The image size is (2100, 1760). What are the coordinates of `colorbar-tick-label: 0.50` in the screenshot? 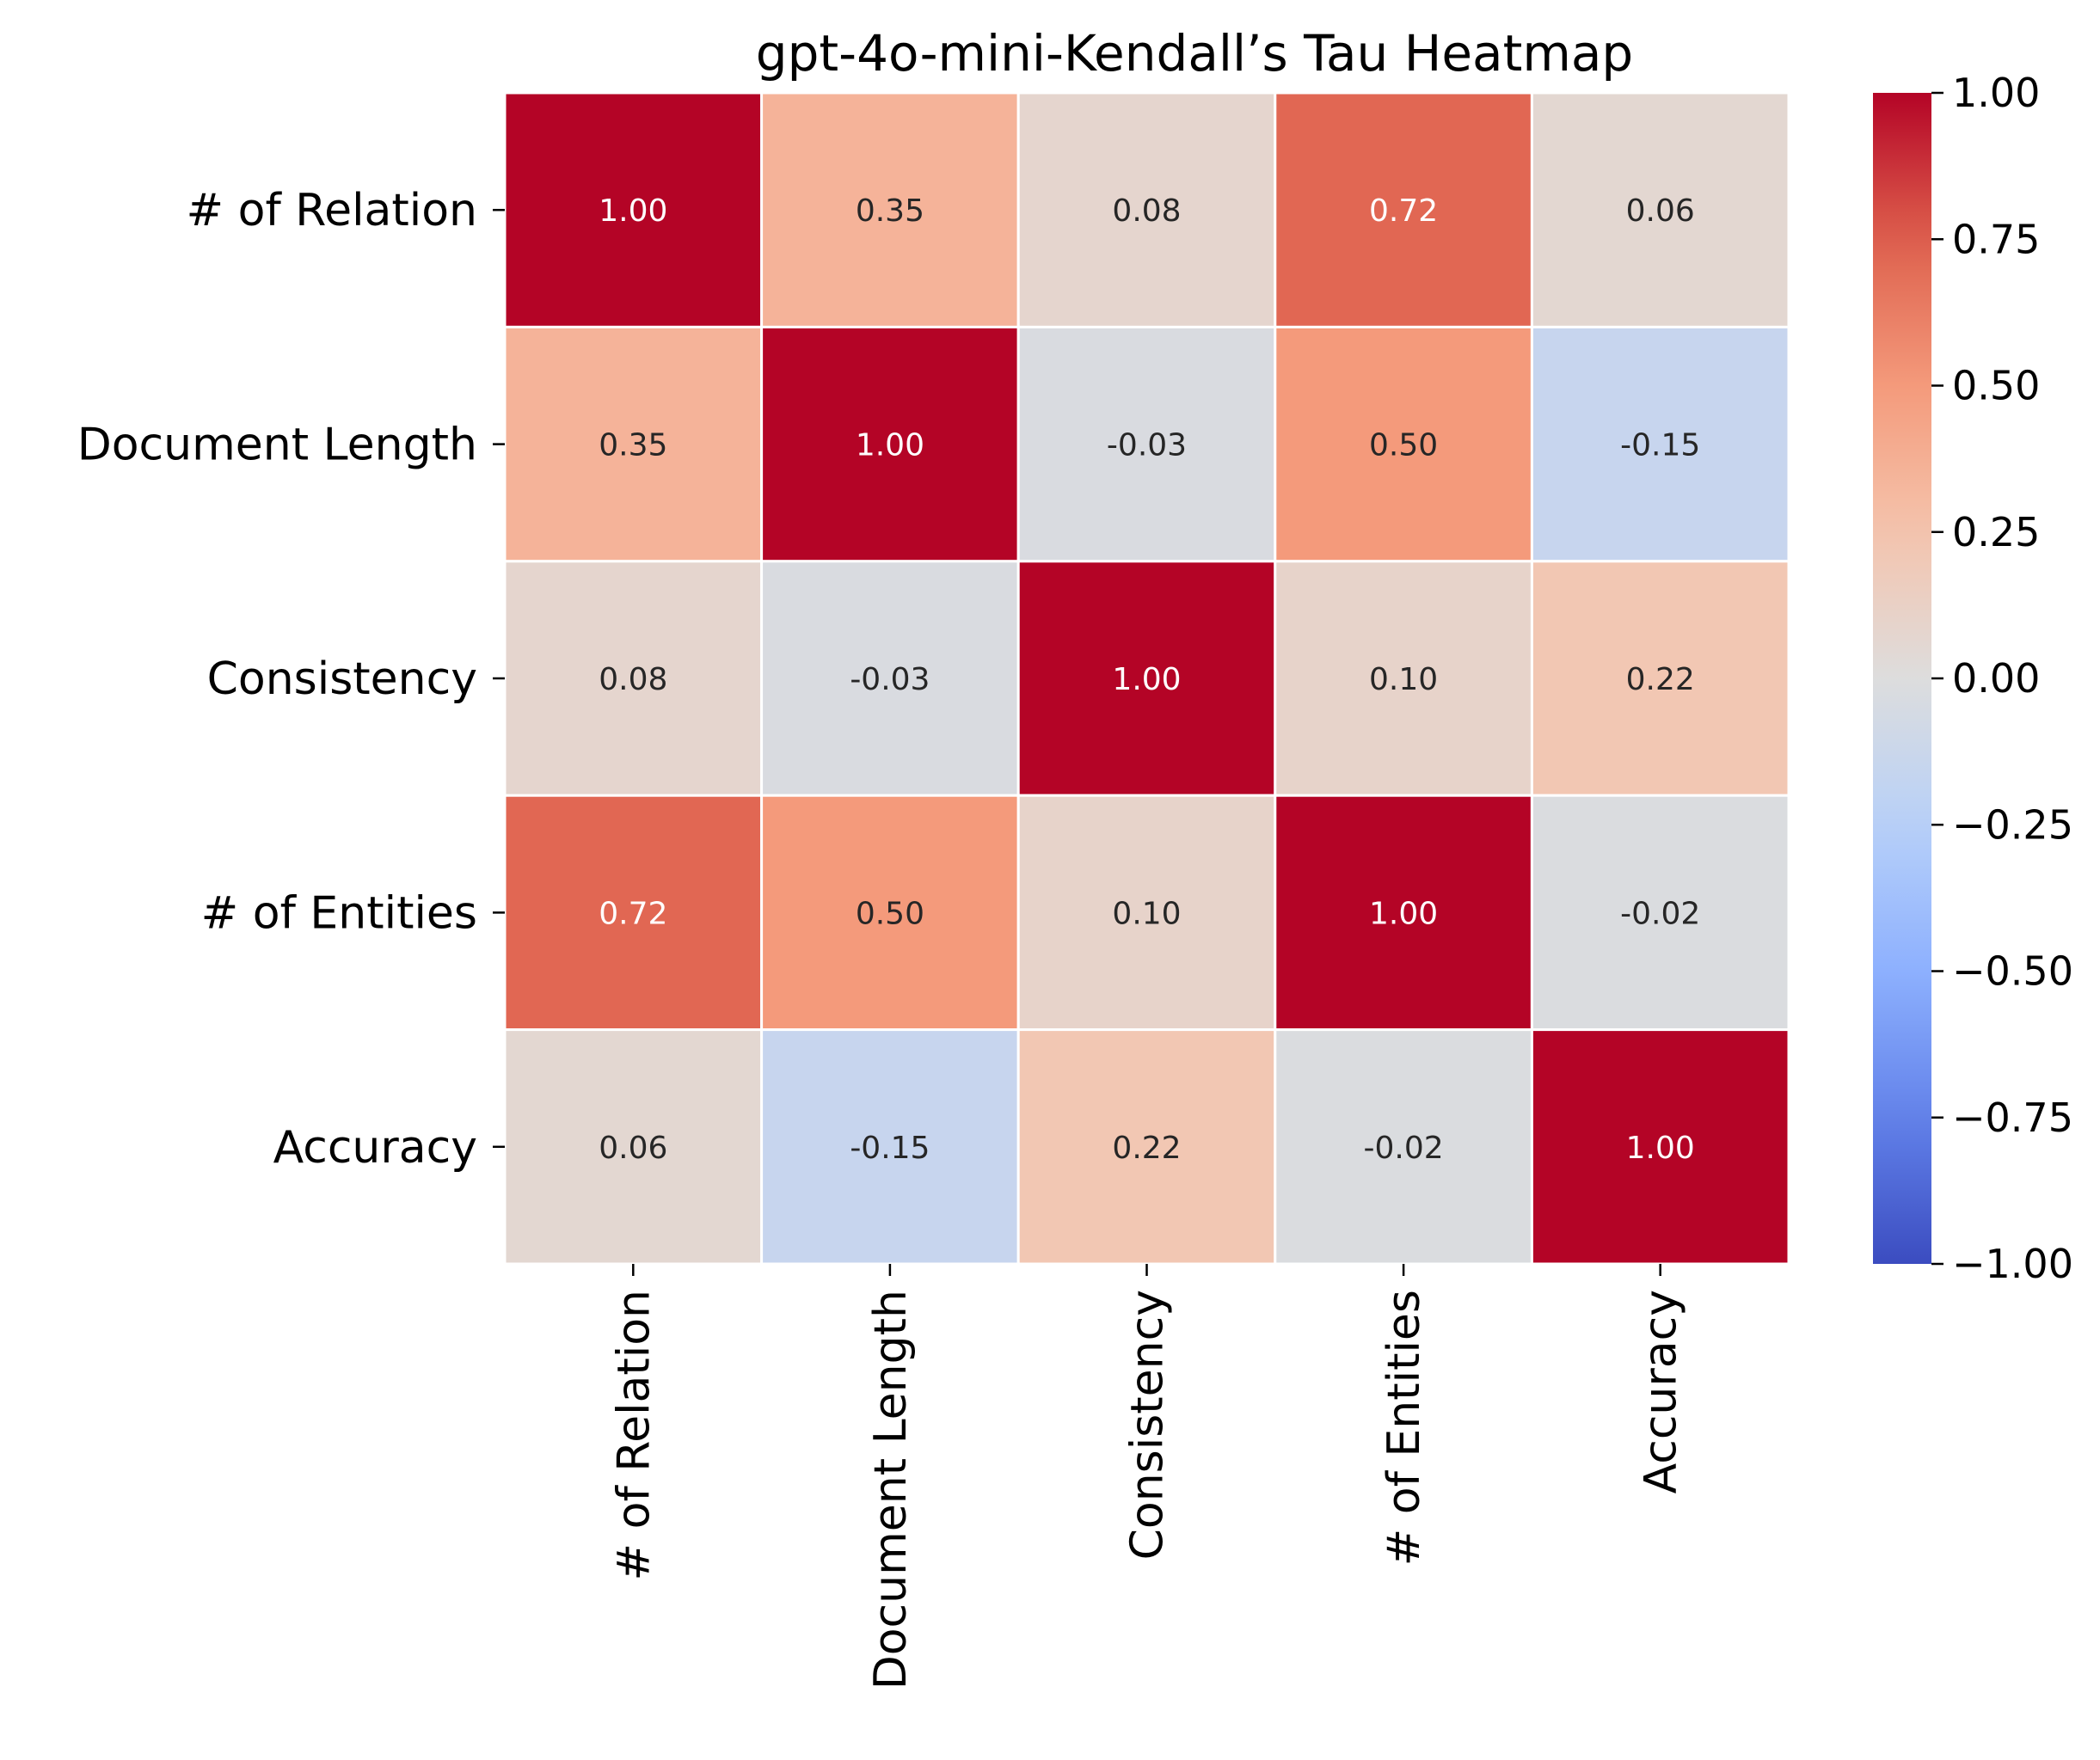 It's located at (1996, 386).